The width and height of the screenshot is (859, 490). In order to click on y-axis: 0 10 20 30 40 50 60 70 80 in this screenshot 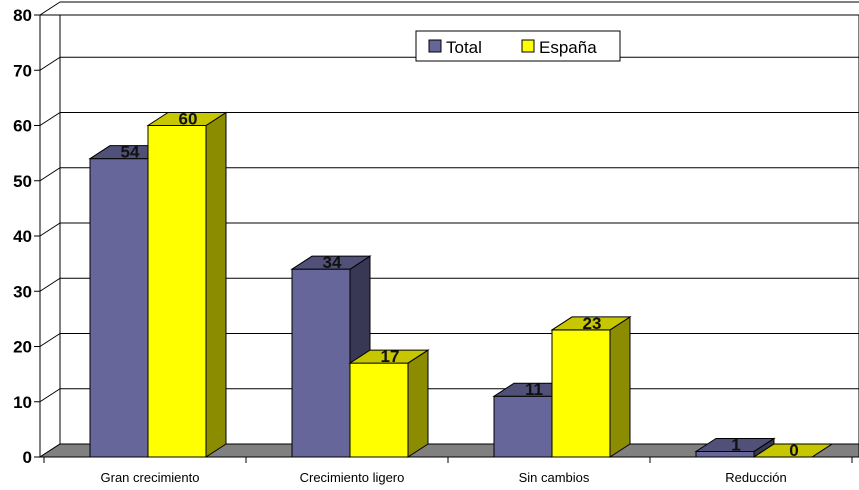, I will do `click(27, 236)`.